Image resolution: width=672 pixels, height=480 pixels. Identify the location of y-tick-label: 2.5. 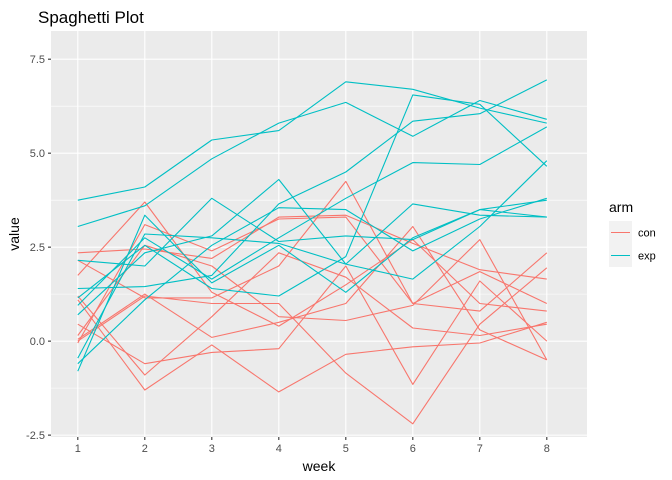
(37, 248).